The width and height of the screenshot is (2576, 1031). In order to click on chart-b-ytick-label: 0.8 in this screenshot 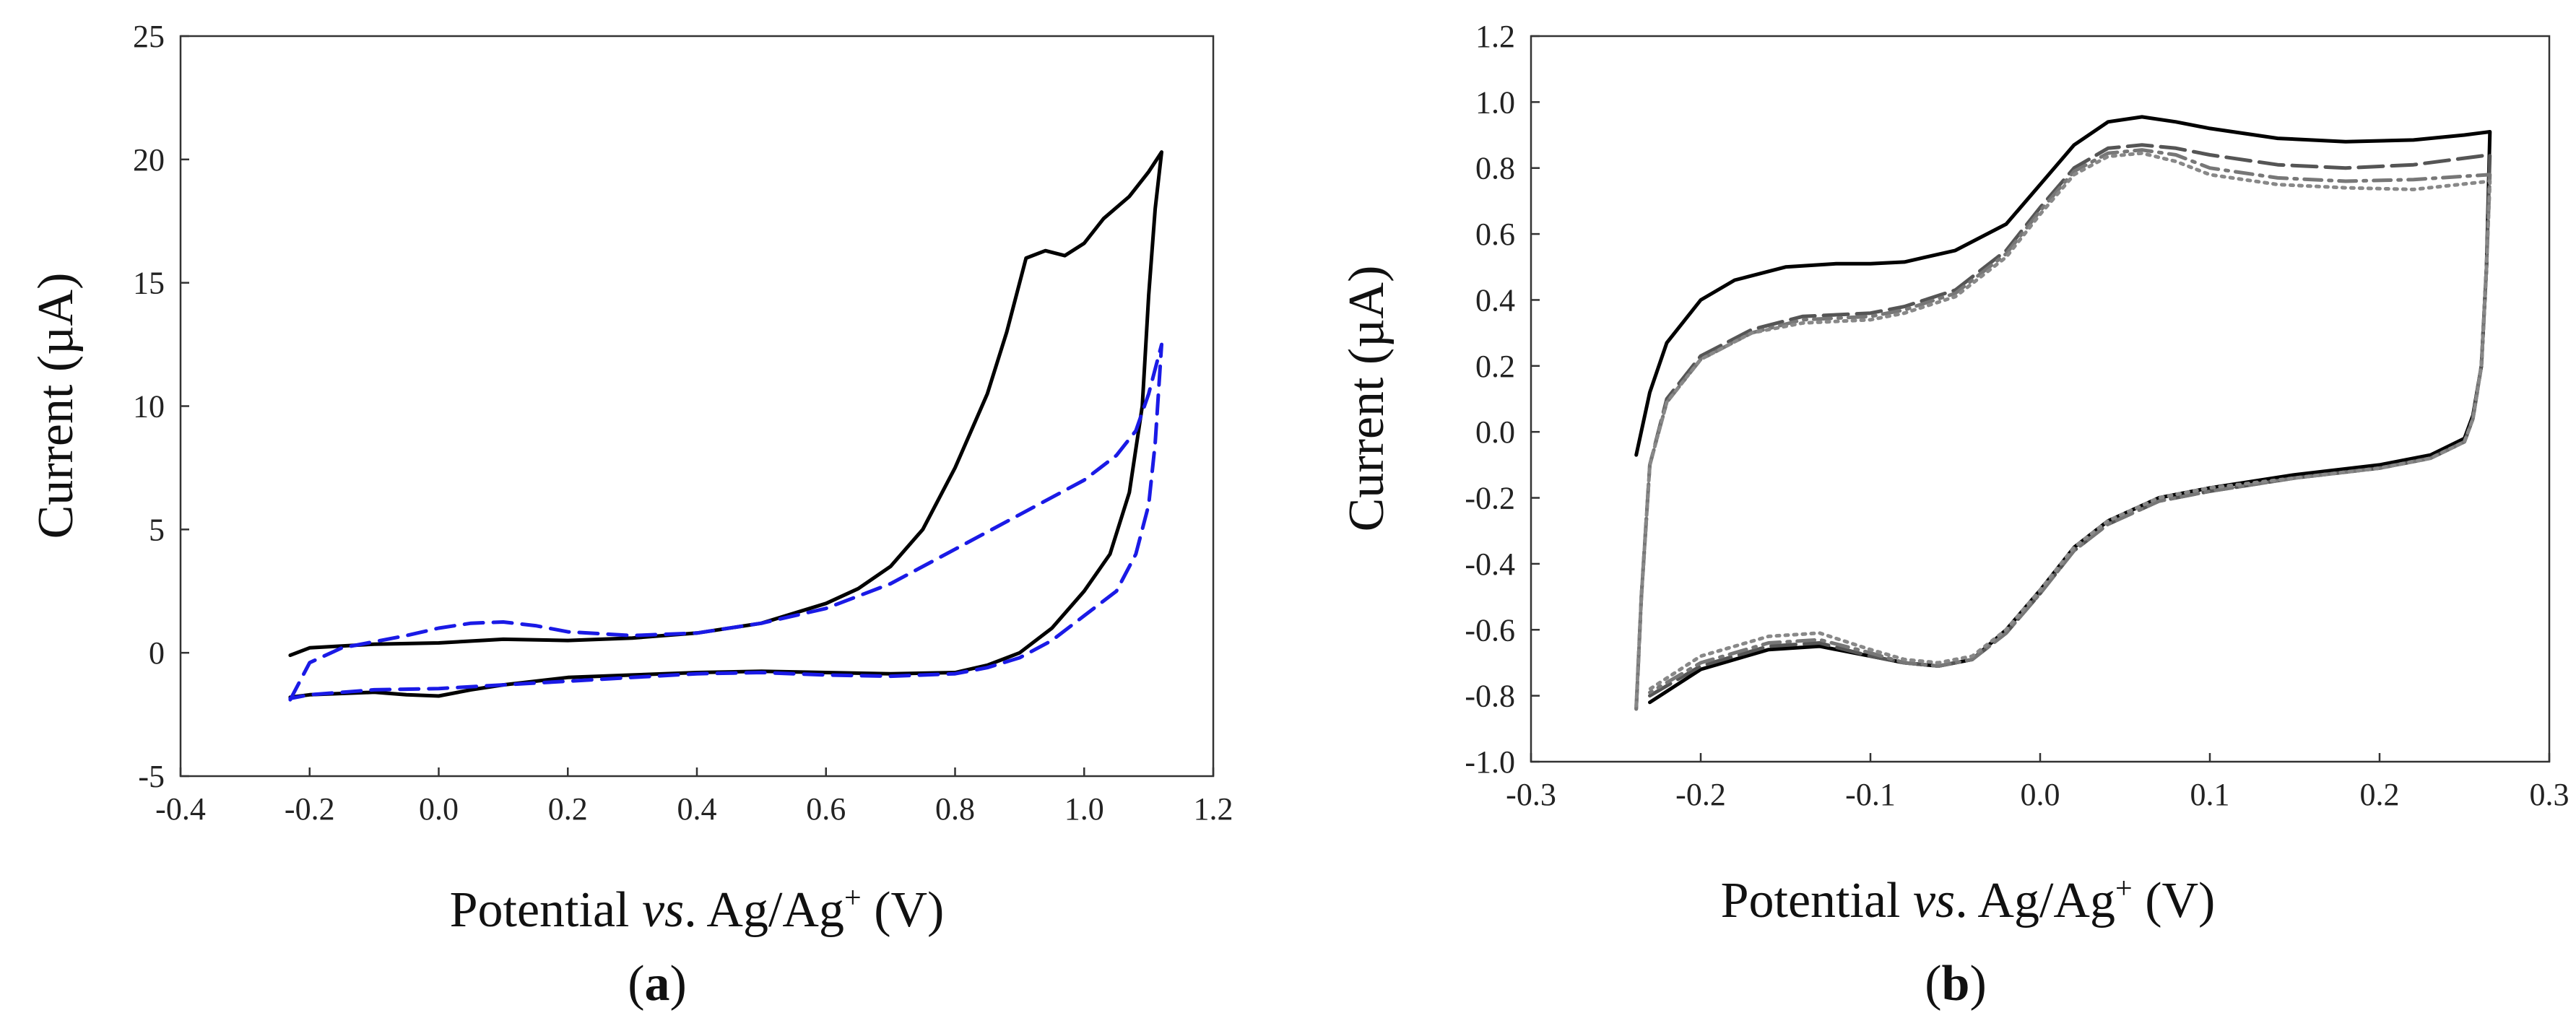, I will do `click(1495, 168)`.